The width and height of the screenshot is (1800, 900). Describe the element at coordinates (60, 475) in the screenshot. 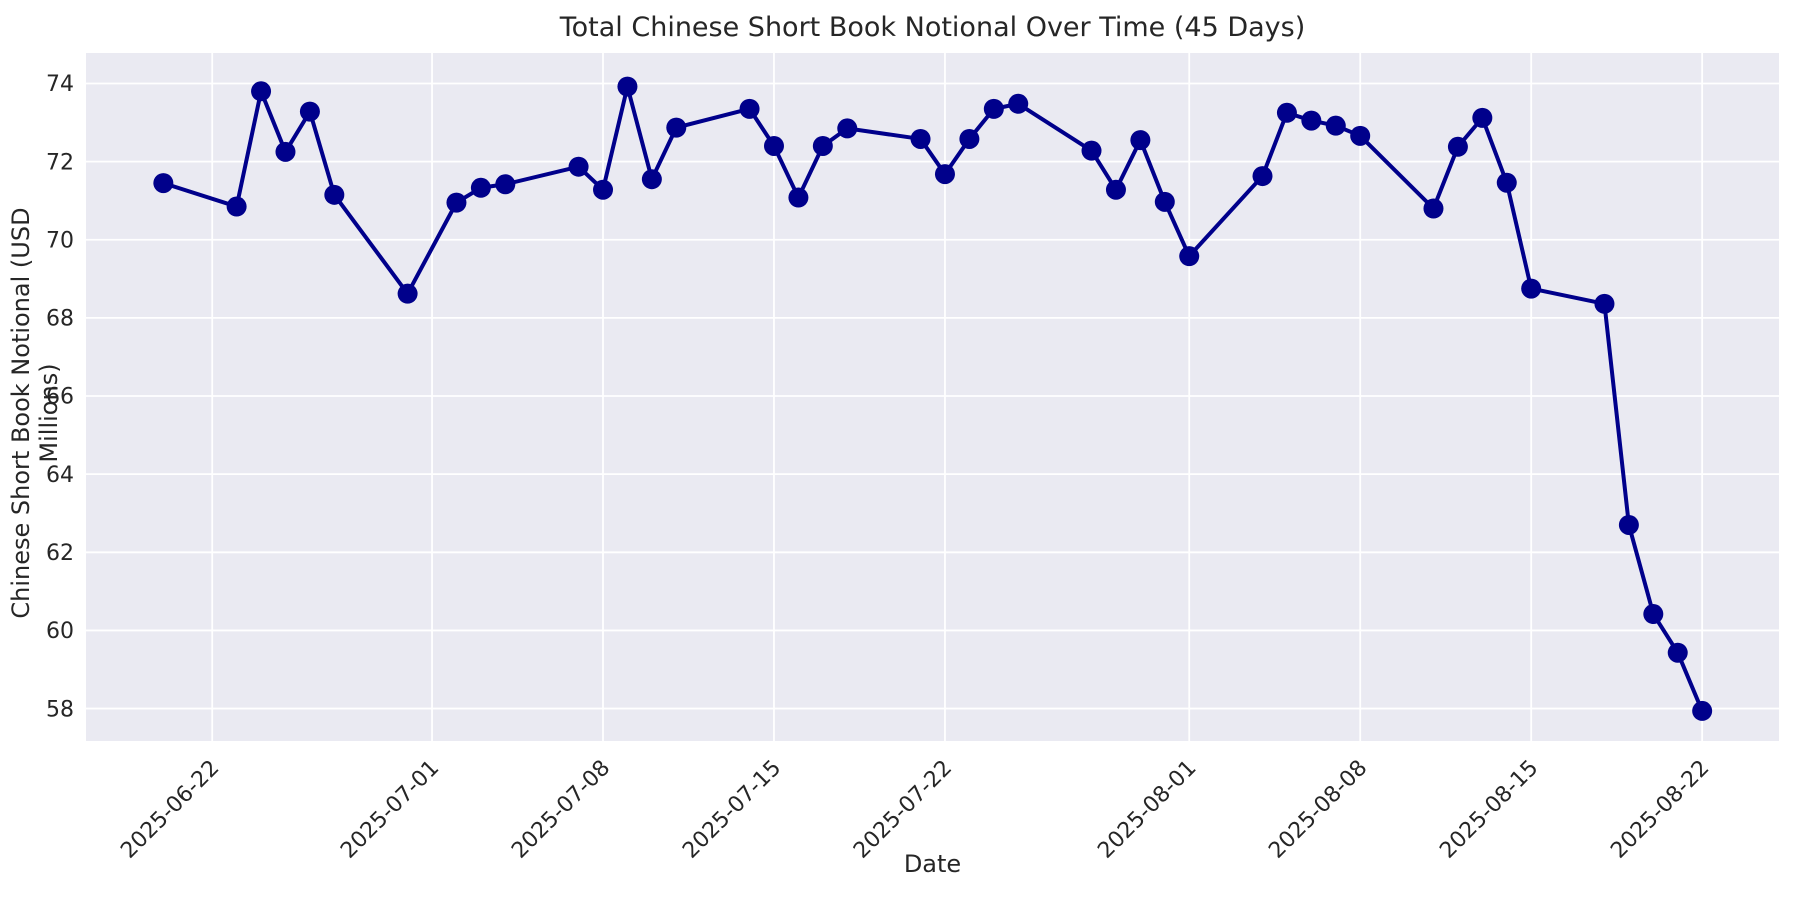

I see `y-tick-label: 64` at that location.